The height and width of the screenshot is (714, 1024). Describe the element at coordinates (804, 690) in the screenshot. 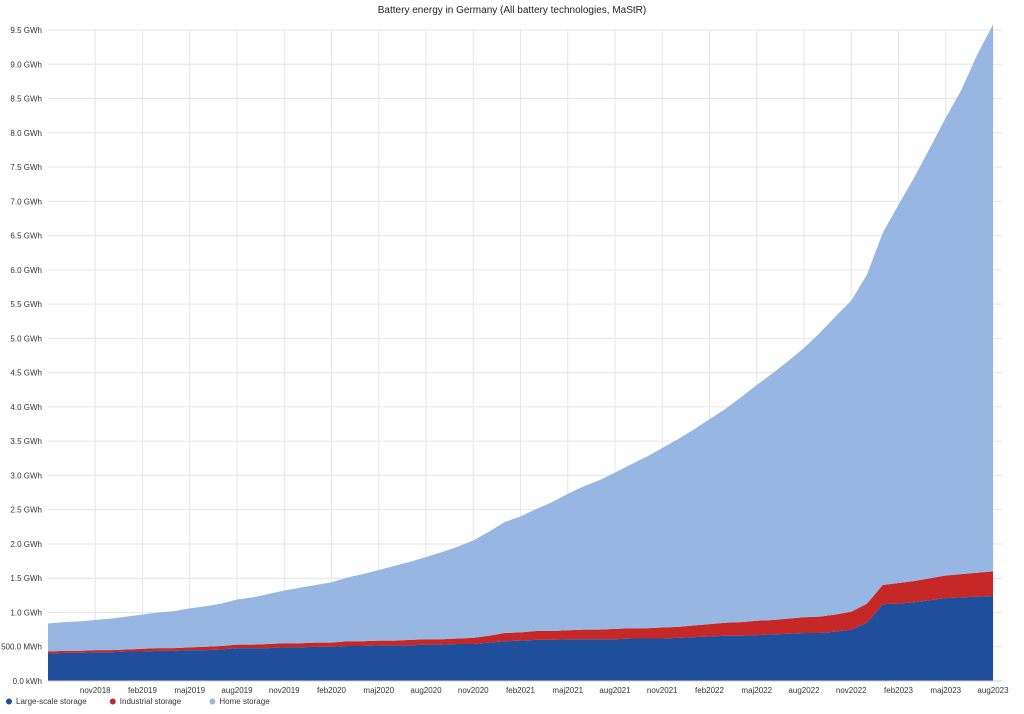

I see `x-tick-label: aug2022` at that location.